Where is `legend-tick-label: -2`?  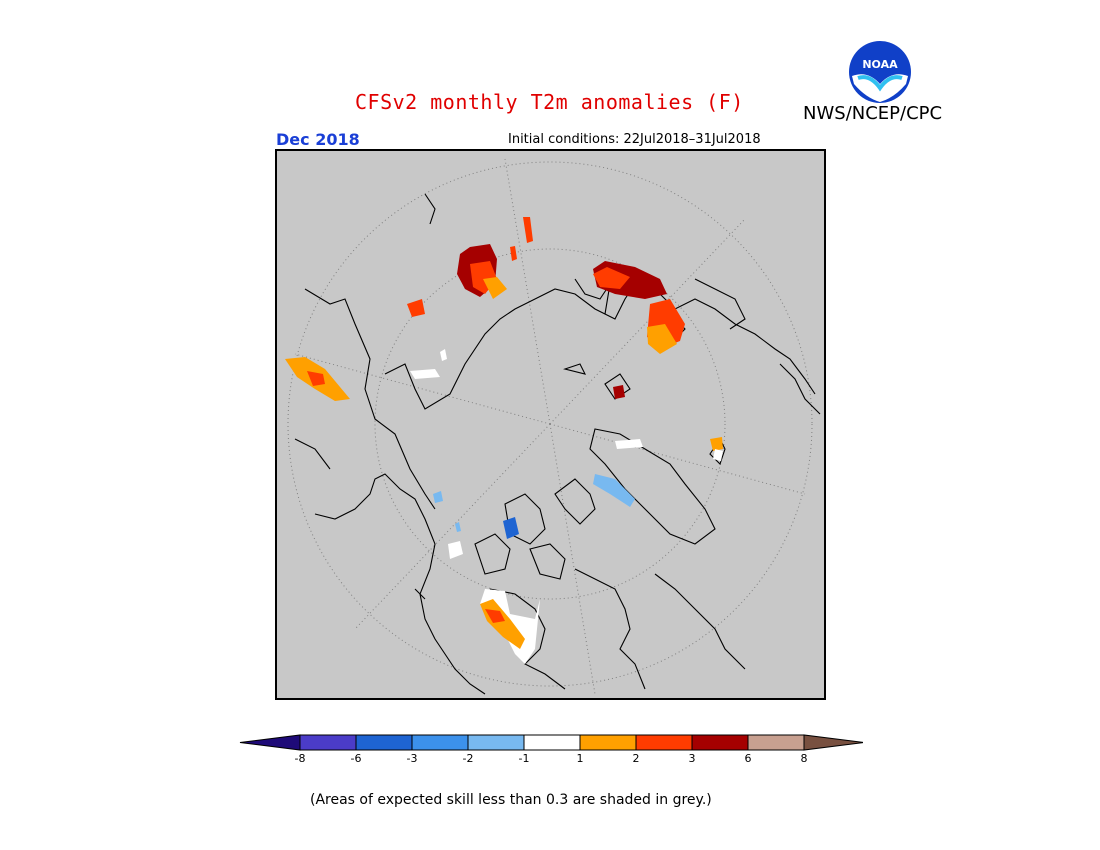
legend-tick-label: -2 is located at coordinates (468, 758).